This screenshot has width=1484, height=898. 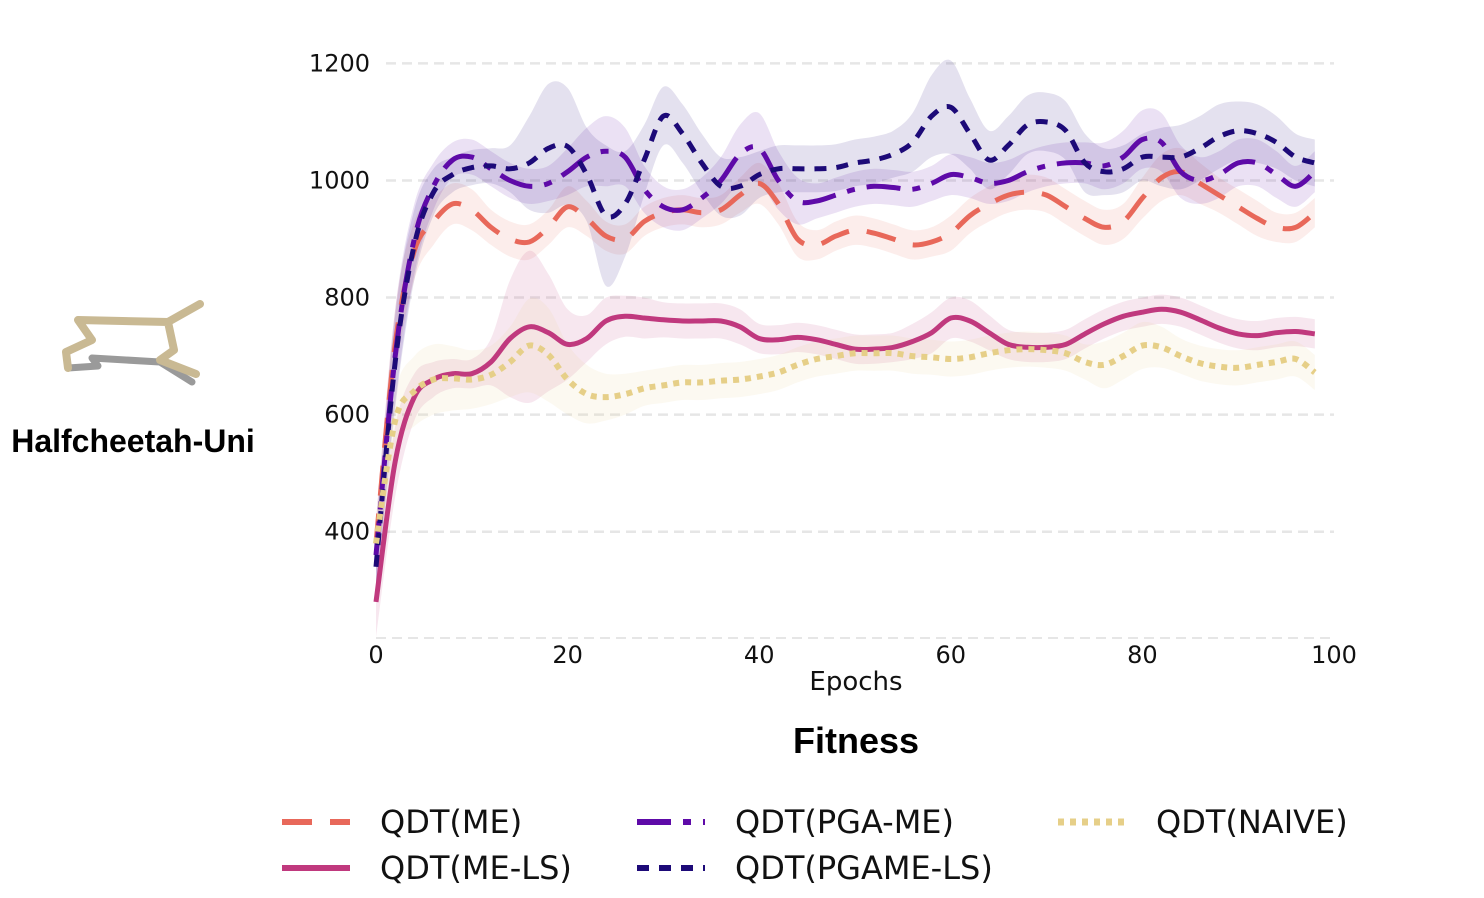 I want to click on x-tick-label: 0, so click(x=375, y=655).